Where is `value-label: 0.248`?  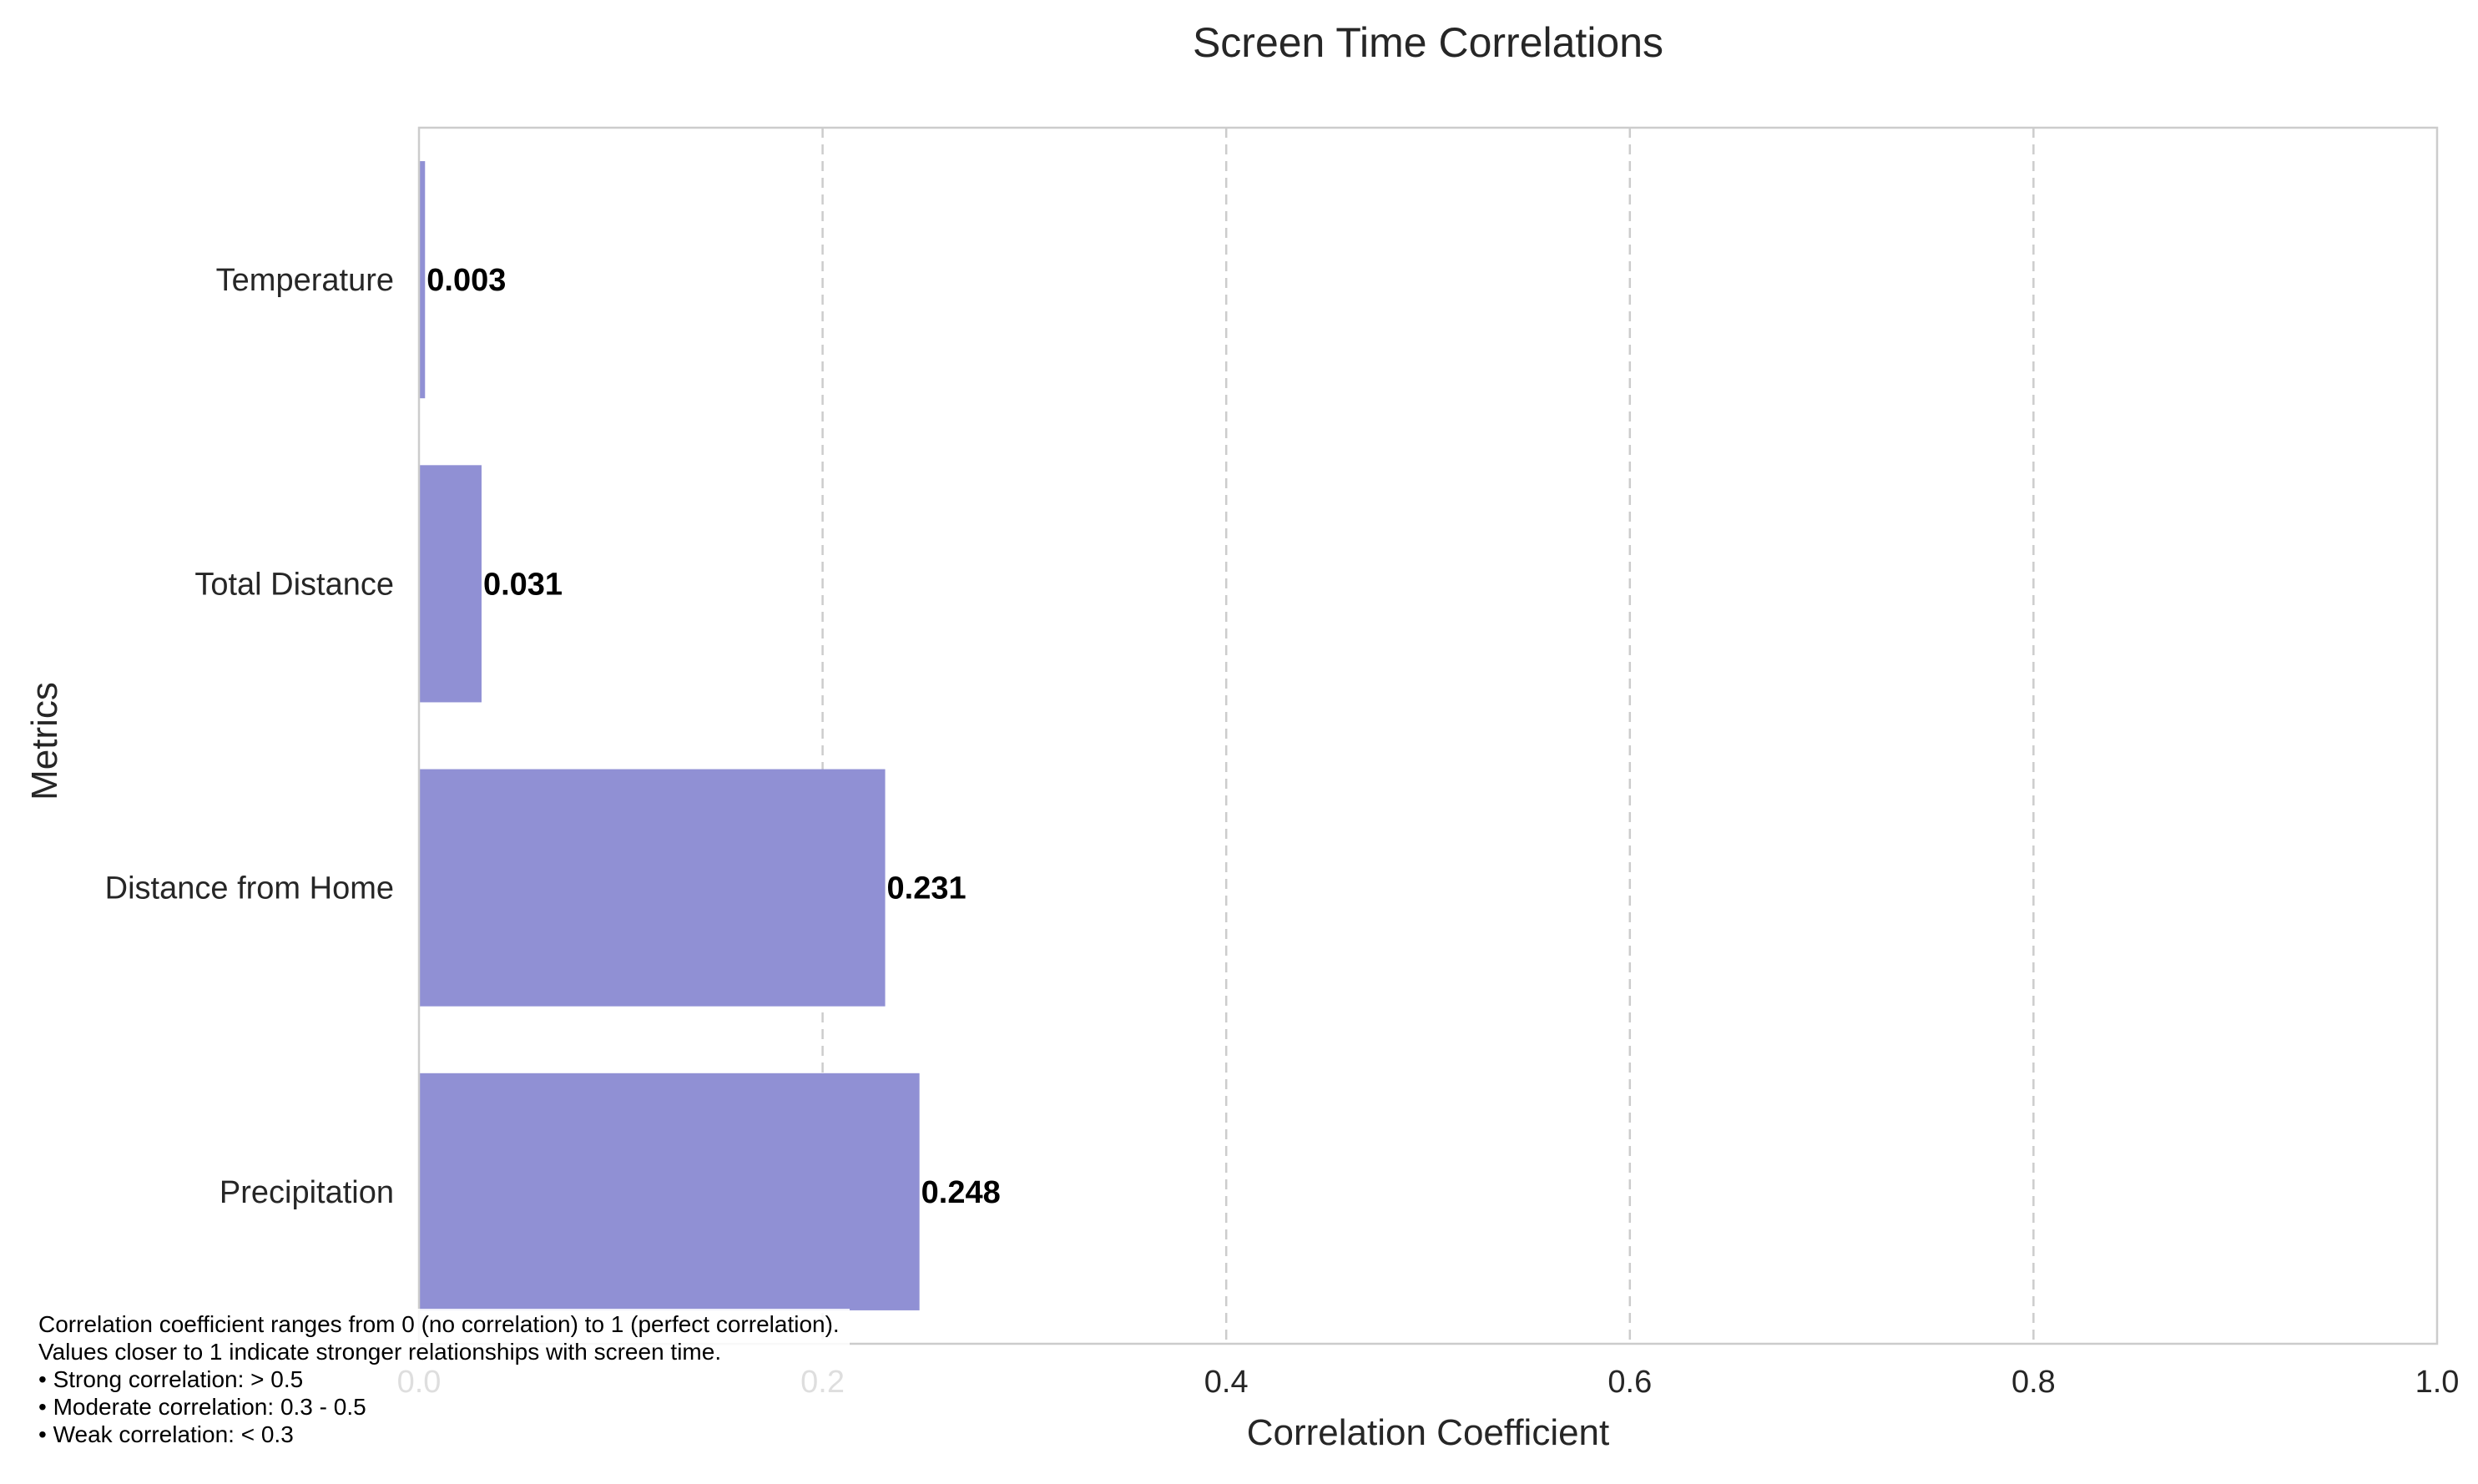
value-label: 0.248 is located at coordinates (961, 1192).